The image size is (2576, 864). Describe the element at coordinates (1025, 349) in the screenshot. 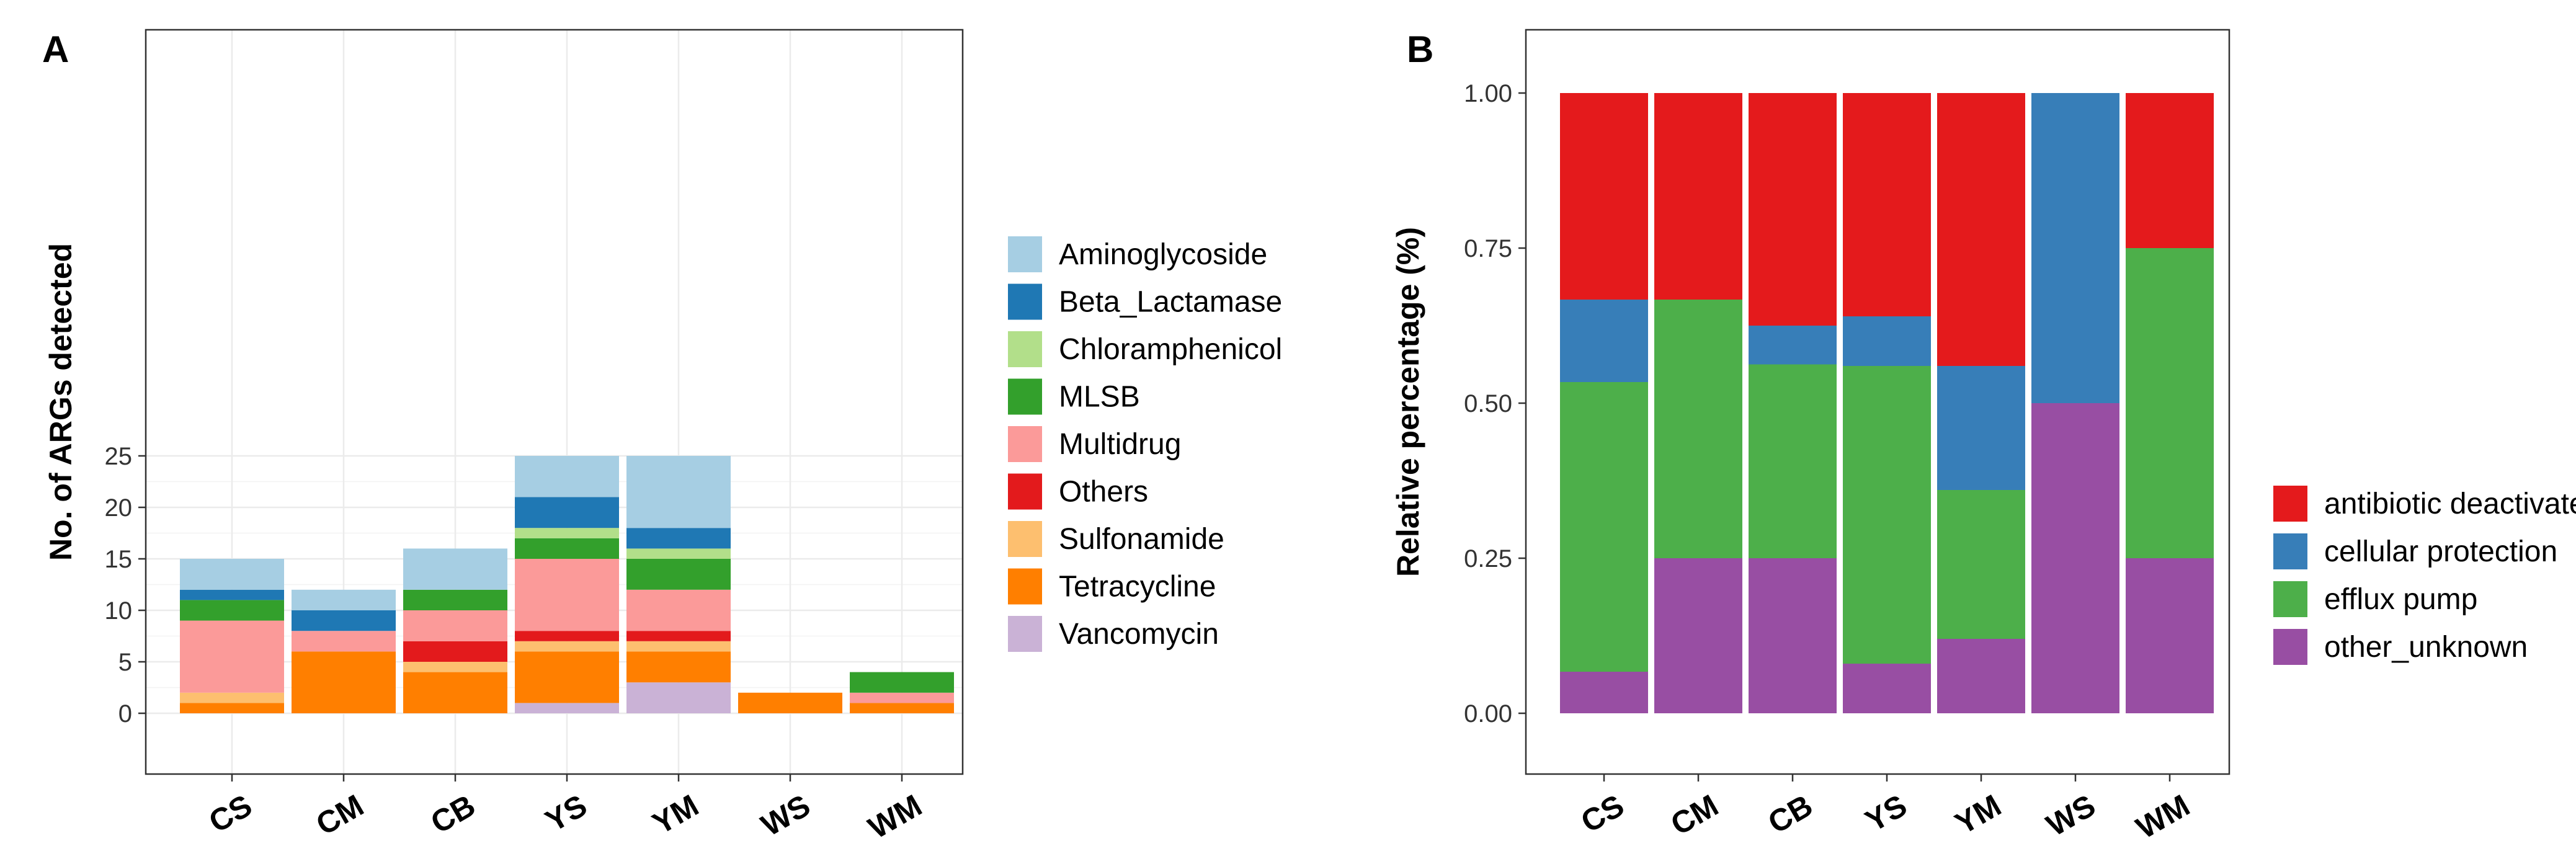

I see `legend-key-chloramphenicol` at that location.